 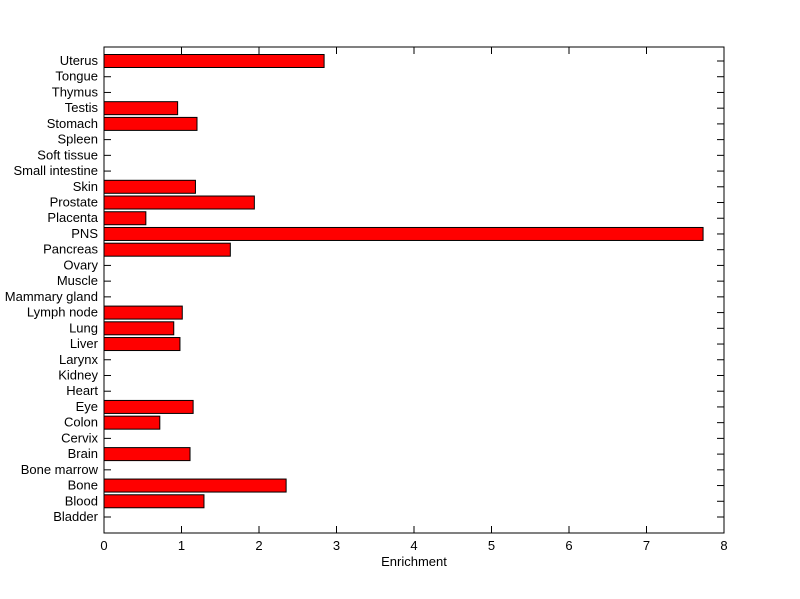 What do you see at coordinates (75, 91) in the screenshot?
I see `y-tick-label-thymus: Thymus` at bounding box center [75, 91].